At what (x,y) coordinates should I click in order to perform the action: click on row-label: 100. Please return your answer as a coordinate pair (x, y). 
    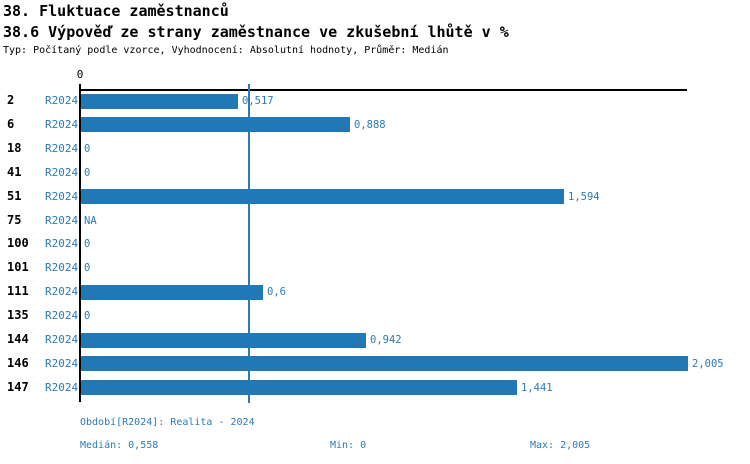
    Looking at the image, I should click on (18, 243).